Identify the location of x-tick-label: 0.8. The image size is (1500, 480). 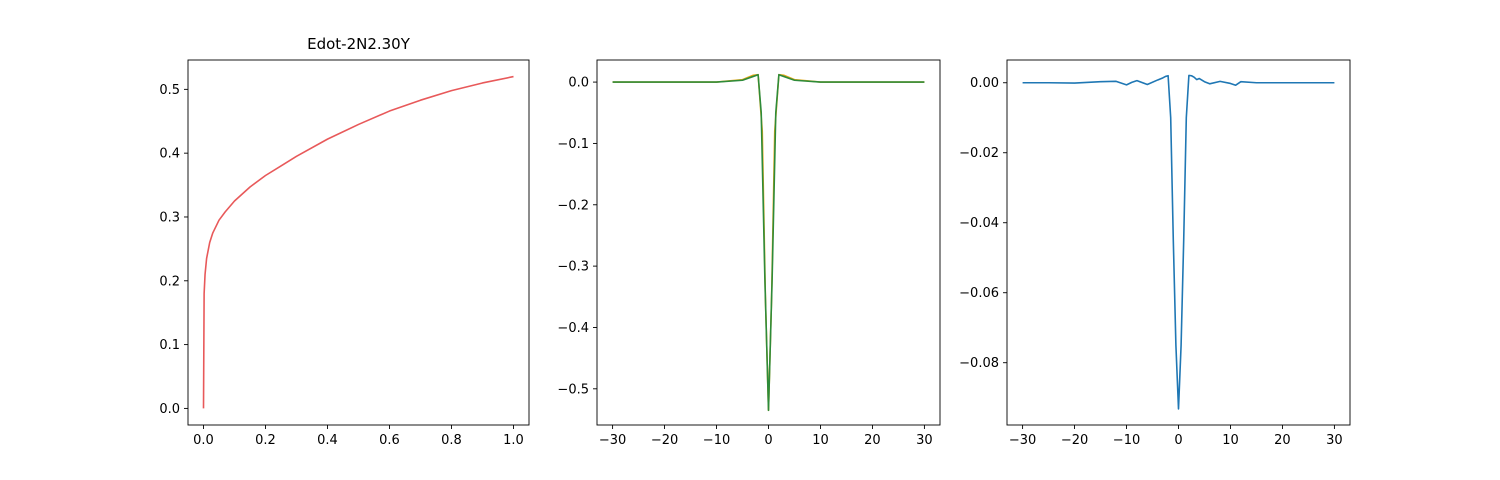
(451, 440).